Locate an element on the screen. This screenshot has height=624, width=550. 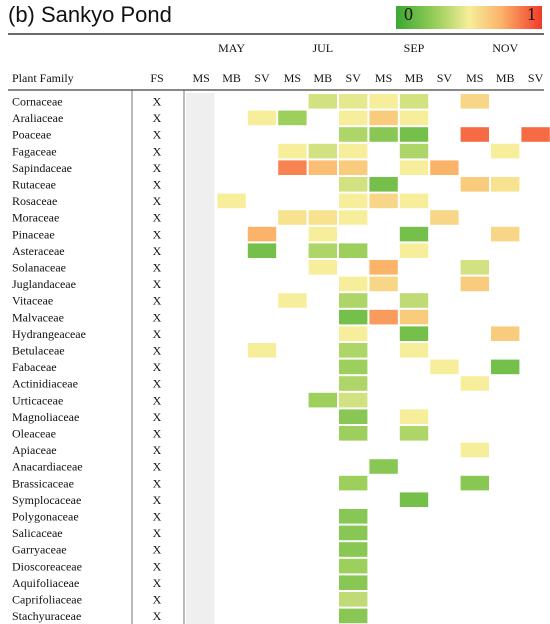
row-label: Apiaceae is located at coordinates (34, 450).